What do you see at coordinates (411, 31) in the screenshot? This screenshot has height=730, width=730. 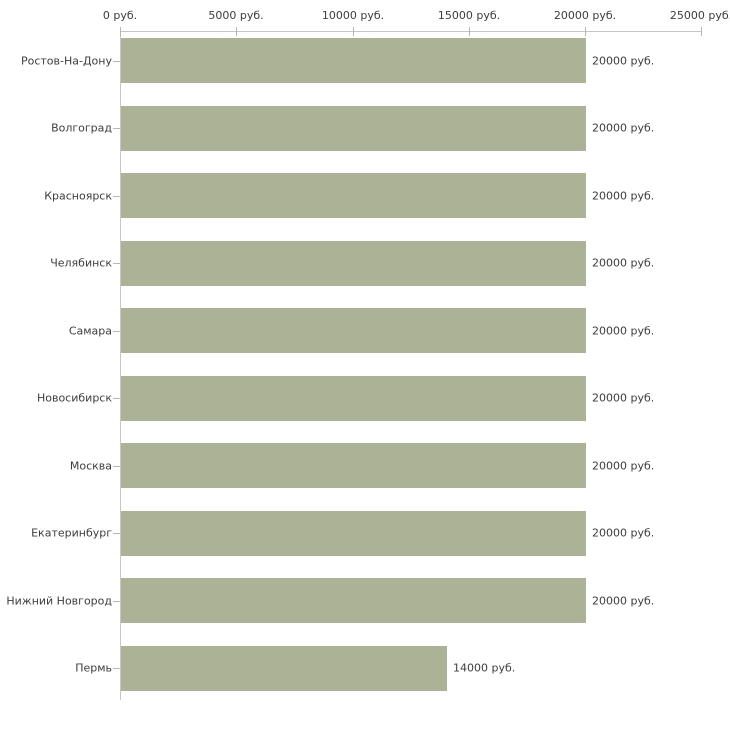 I see `x-axis-line` at bounding box center [411, 31].